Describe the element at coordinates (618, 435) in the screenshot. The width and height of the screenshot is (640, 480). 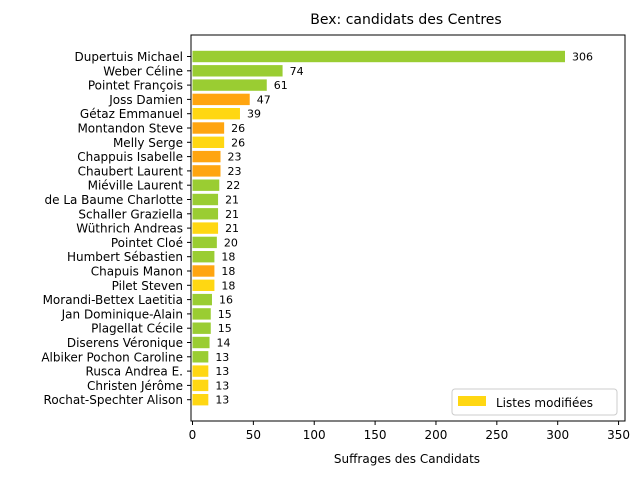
I see `x-tick-label: 350` at that location.